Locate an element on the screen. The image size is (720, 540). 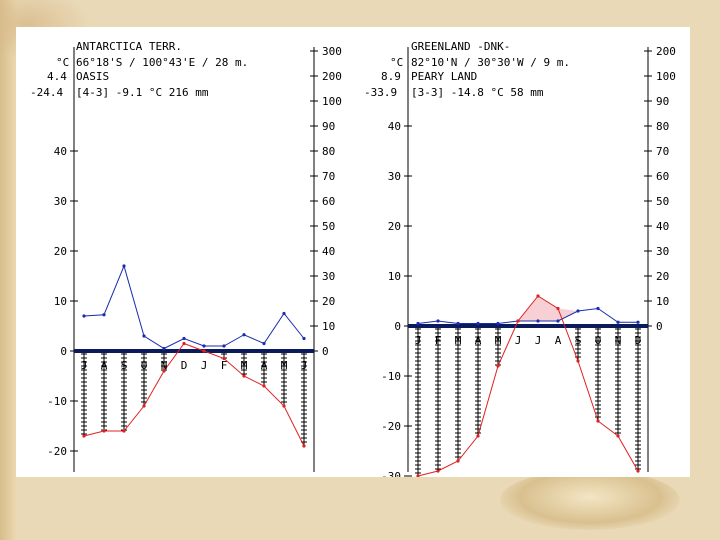
temp-min-label: -33.9 is located at coordinates (380, 92).